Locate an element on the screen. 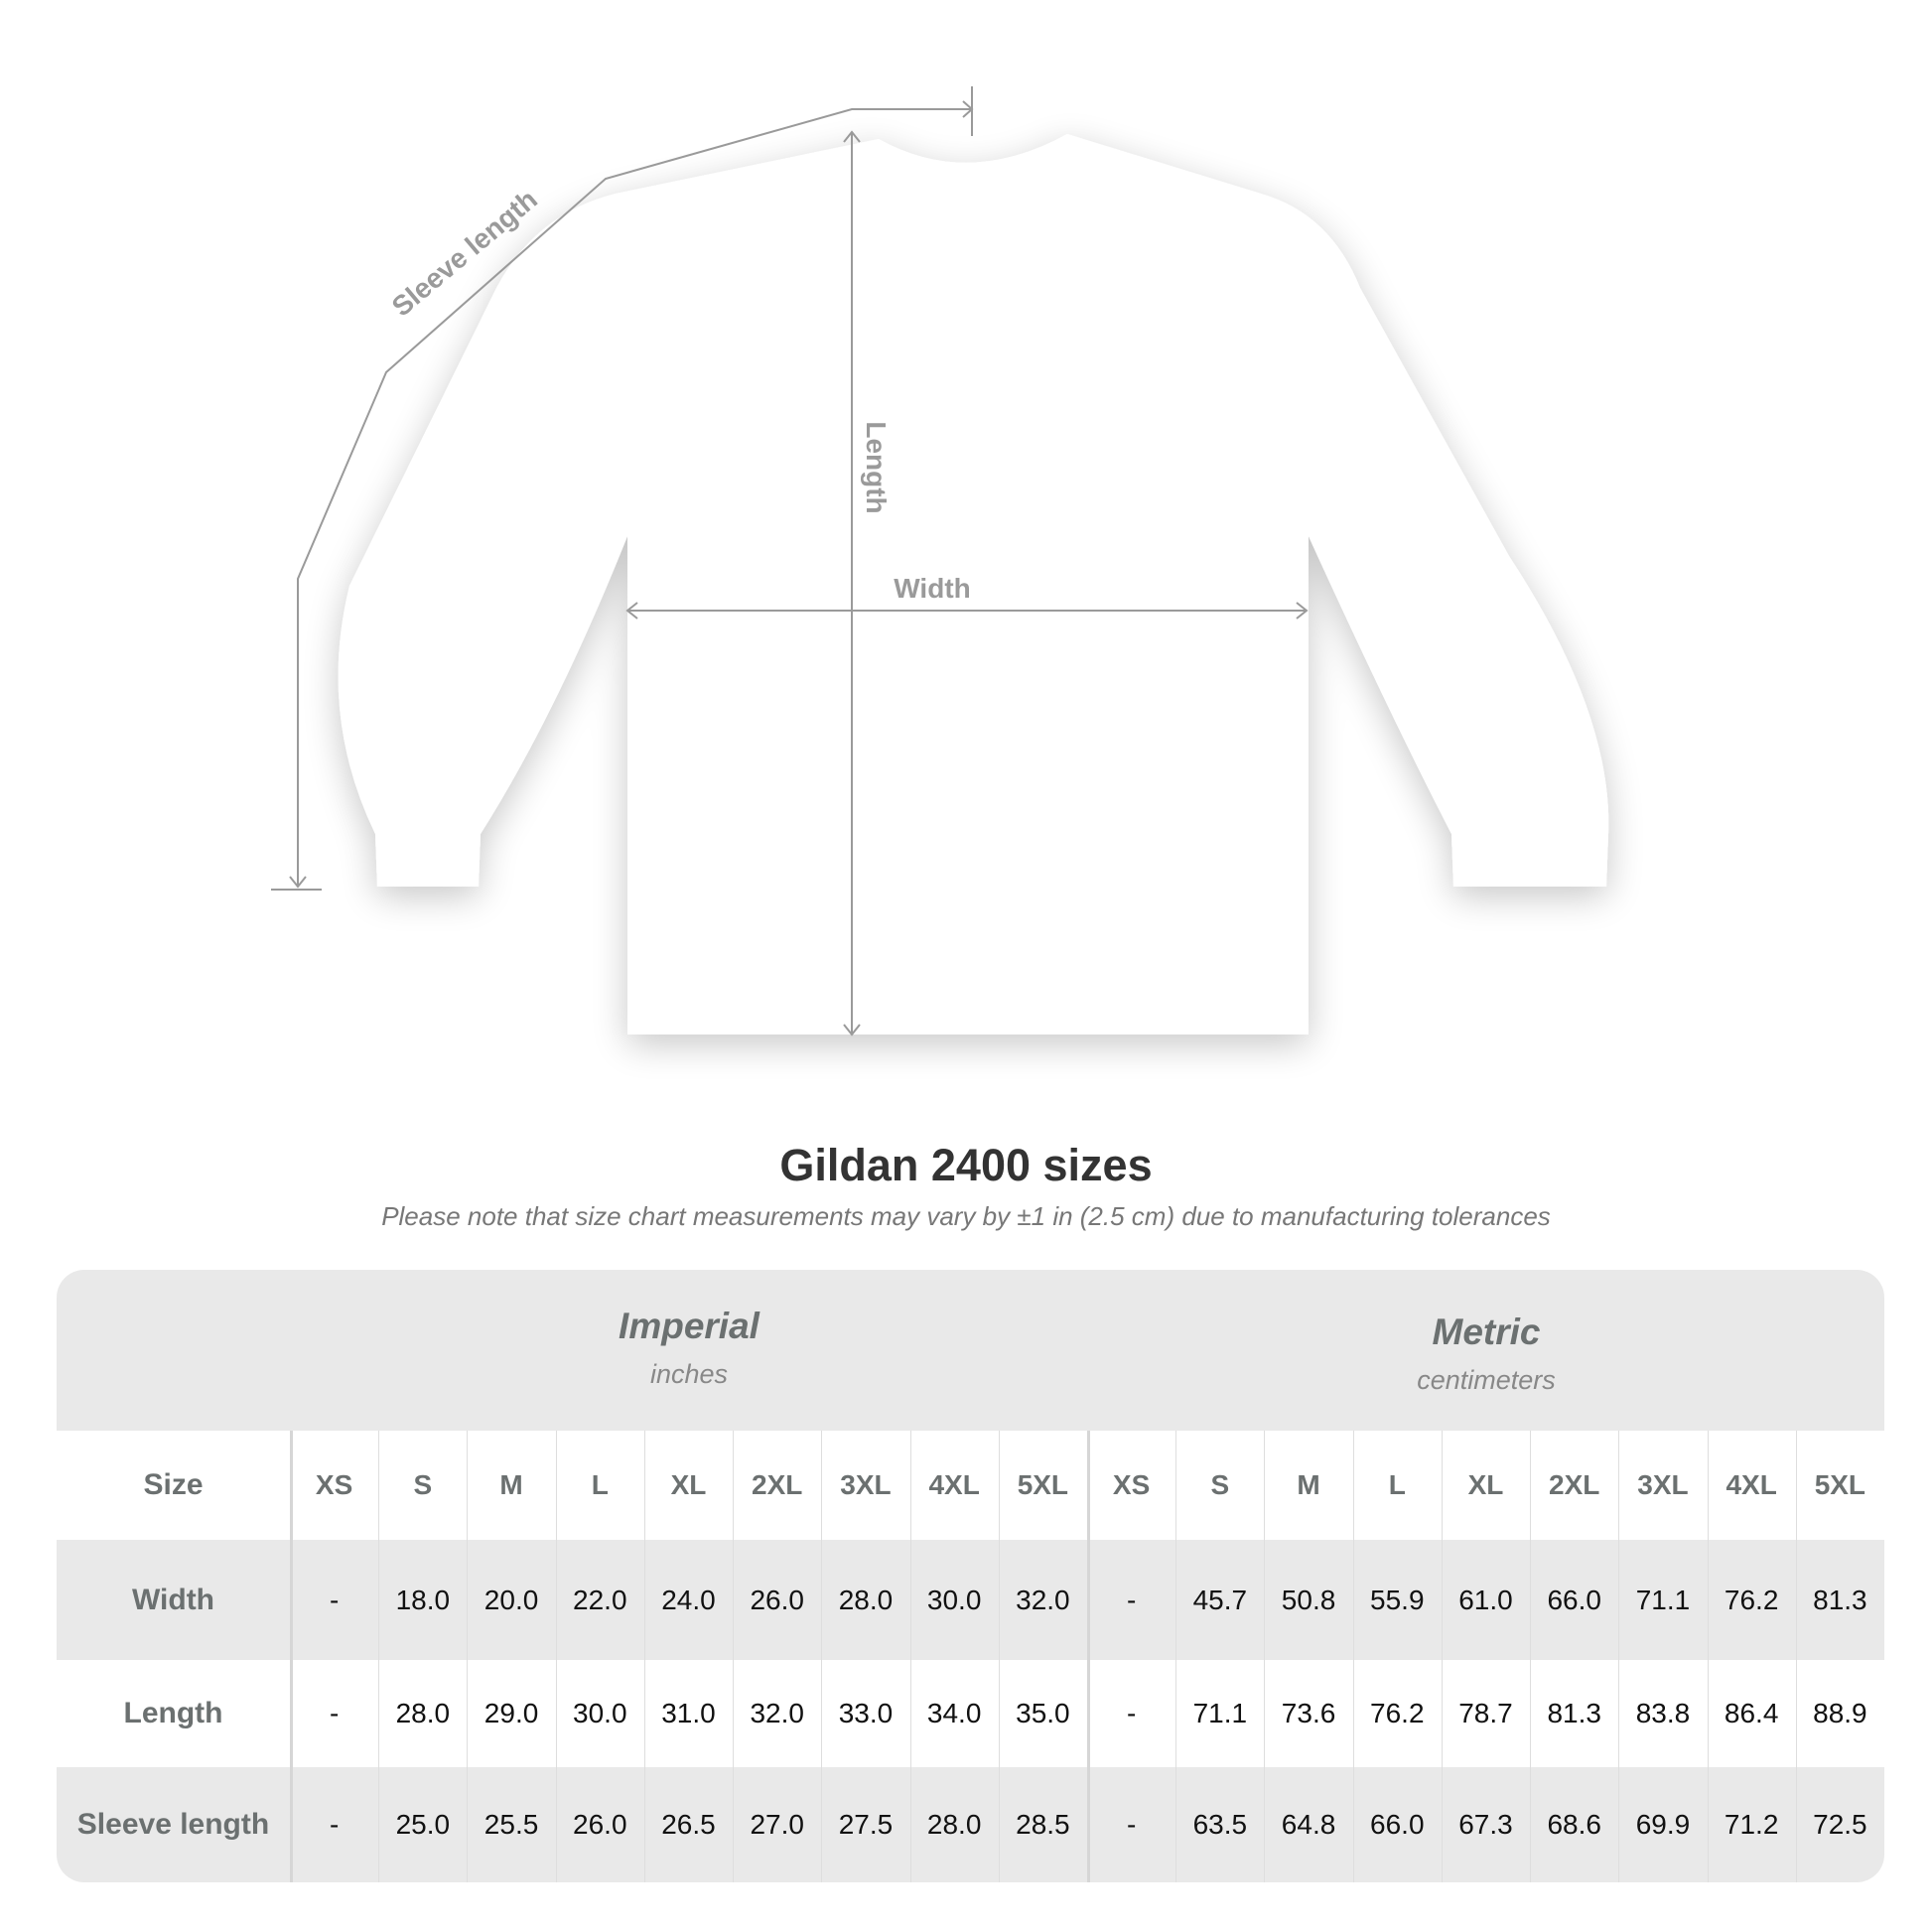 The width and height of the screenshot is (1932, 1932). table-cell: 45.7 is located at coordinates (1220, 1600).